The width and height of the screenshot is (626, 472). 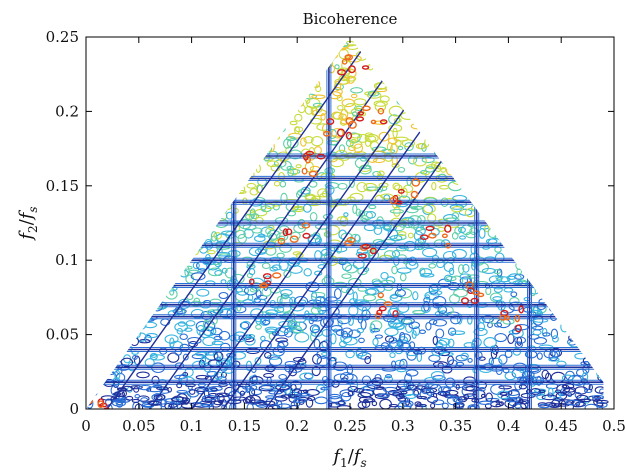 I want to click on x-tick-label: 0.45, so click(x=560, y=426).